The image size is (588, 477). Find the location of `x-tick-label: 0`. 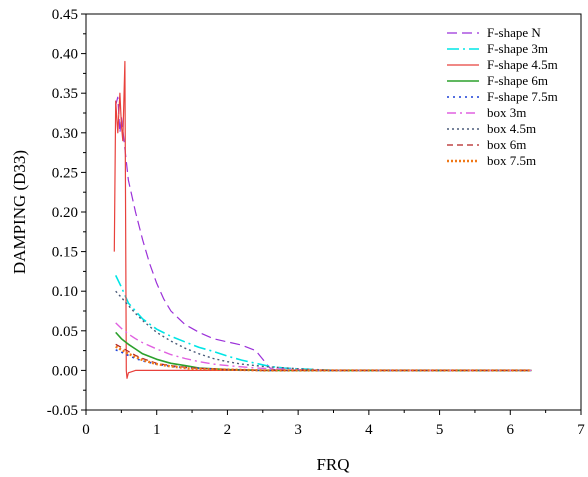

x-tick-label: 0 is located at coordinates (86, 430).